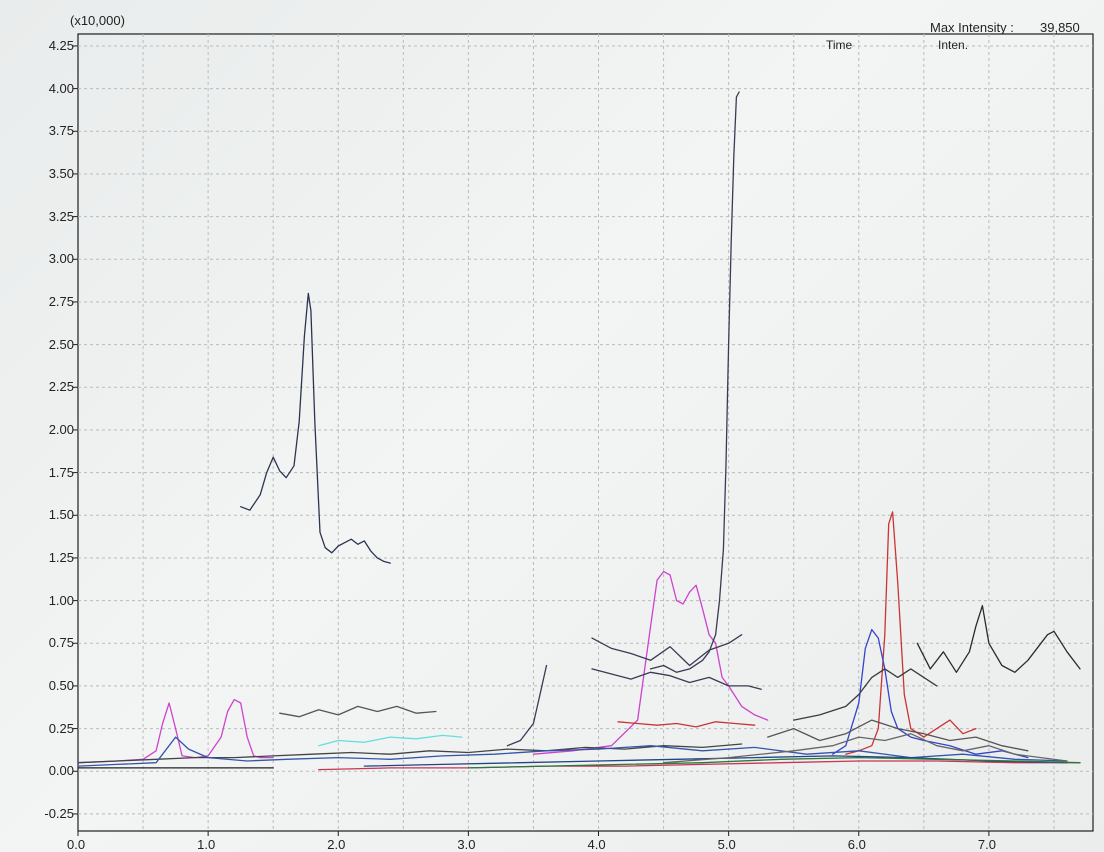 The width and height of the screenshot is (1104, 852). What do you see at coordinates (61, 557) in the screenshot?
I see `y-tick-label: 1.25` at bounding box center [61, 557].